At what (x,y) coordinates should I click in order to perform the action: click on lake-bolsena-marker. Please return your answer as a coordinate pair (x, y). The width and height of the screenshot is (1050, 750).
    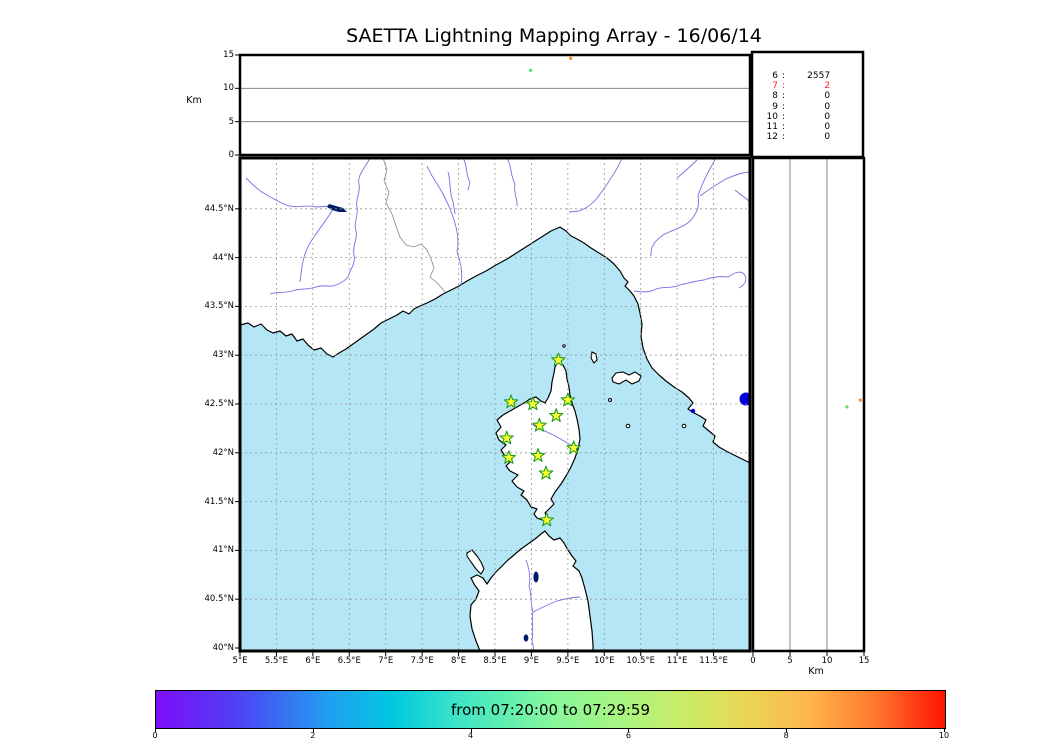
    Looking at the image, I should click on (744, 399).